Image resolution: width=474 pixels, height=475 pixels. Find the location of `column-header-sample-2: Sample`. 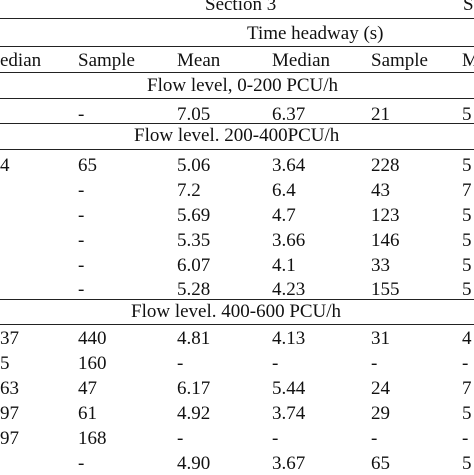

column-header-sample-2: Sample is located at coordinates (399, 60).